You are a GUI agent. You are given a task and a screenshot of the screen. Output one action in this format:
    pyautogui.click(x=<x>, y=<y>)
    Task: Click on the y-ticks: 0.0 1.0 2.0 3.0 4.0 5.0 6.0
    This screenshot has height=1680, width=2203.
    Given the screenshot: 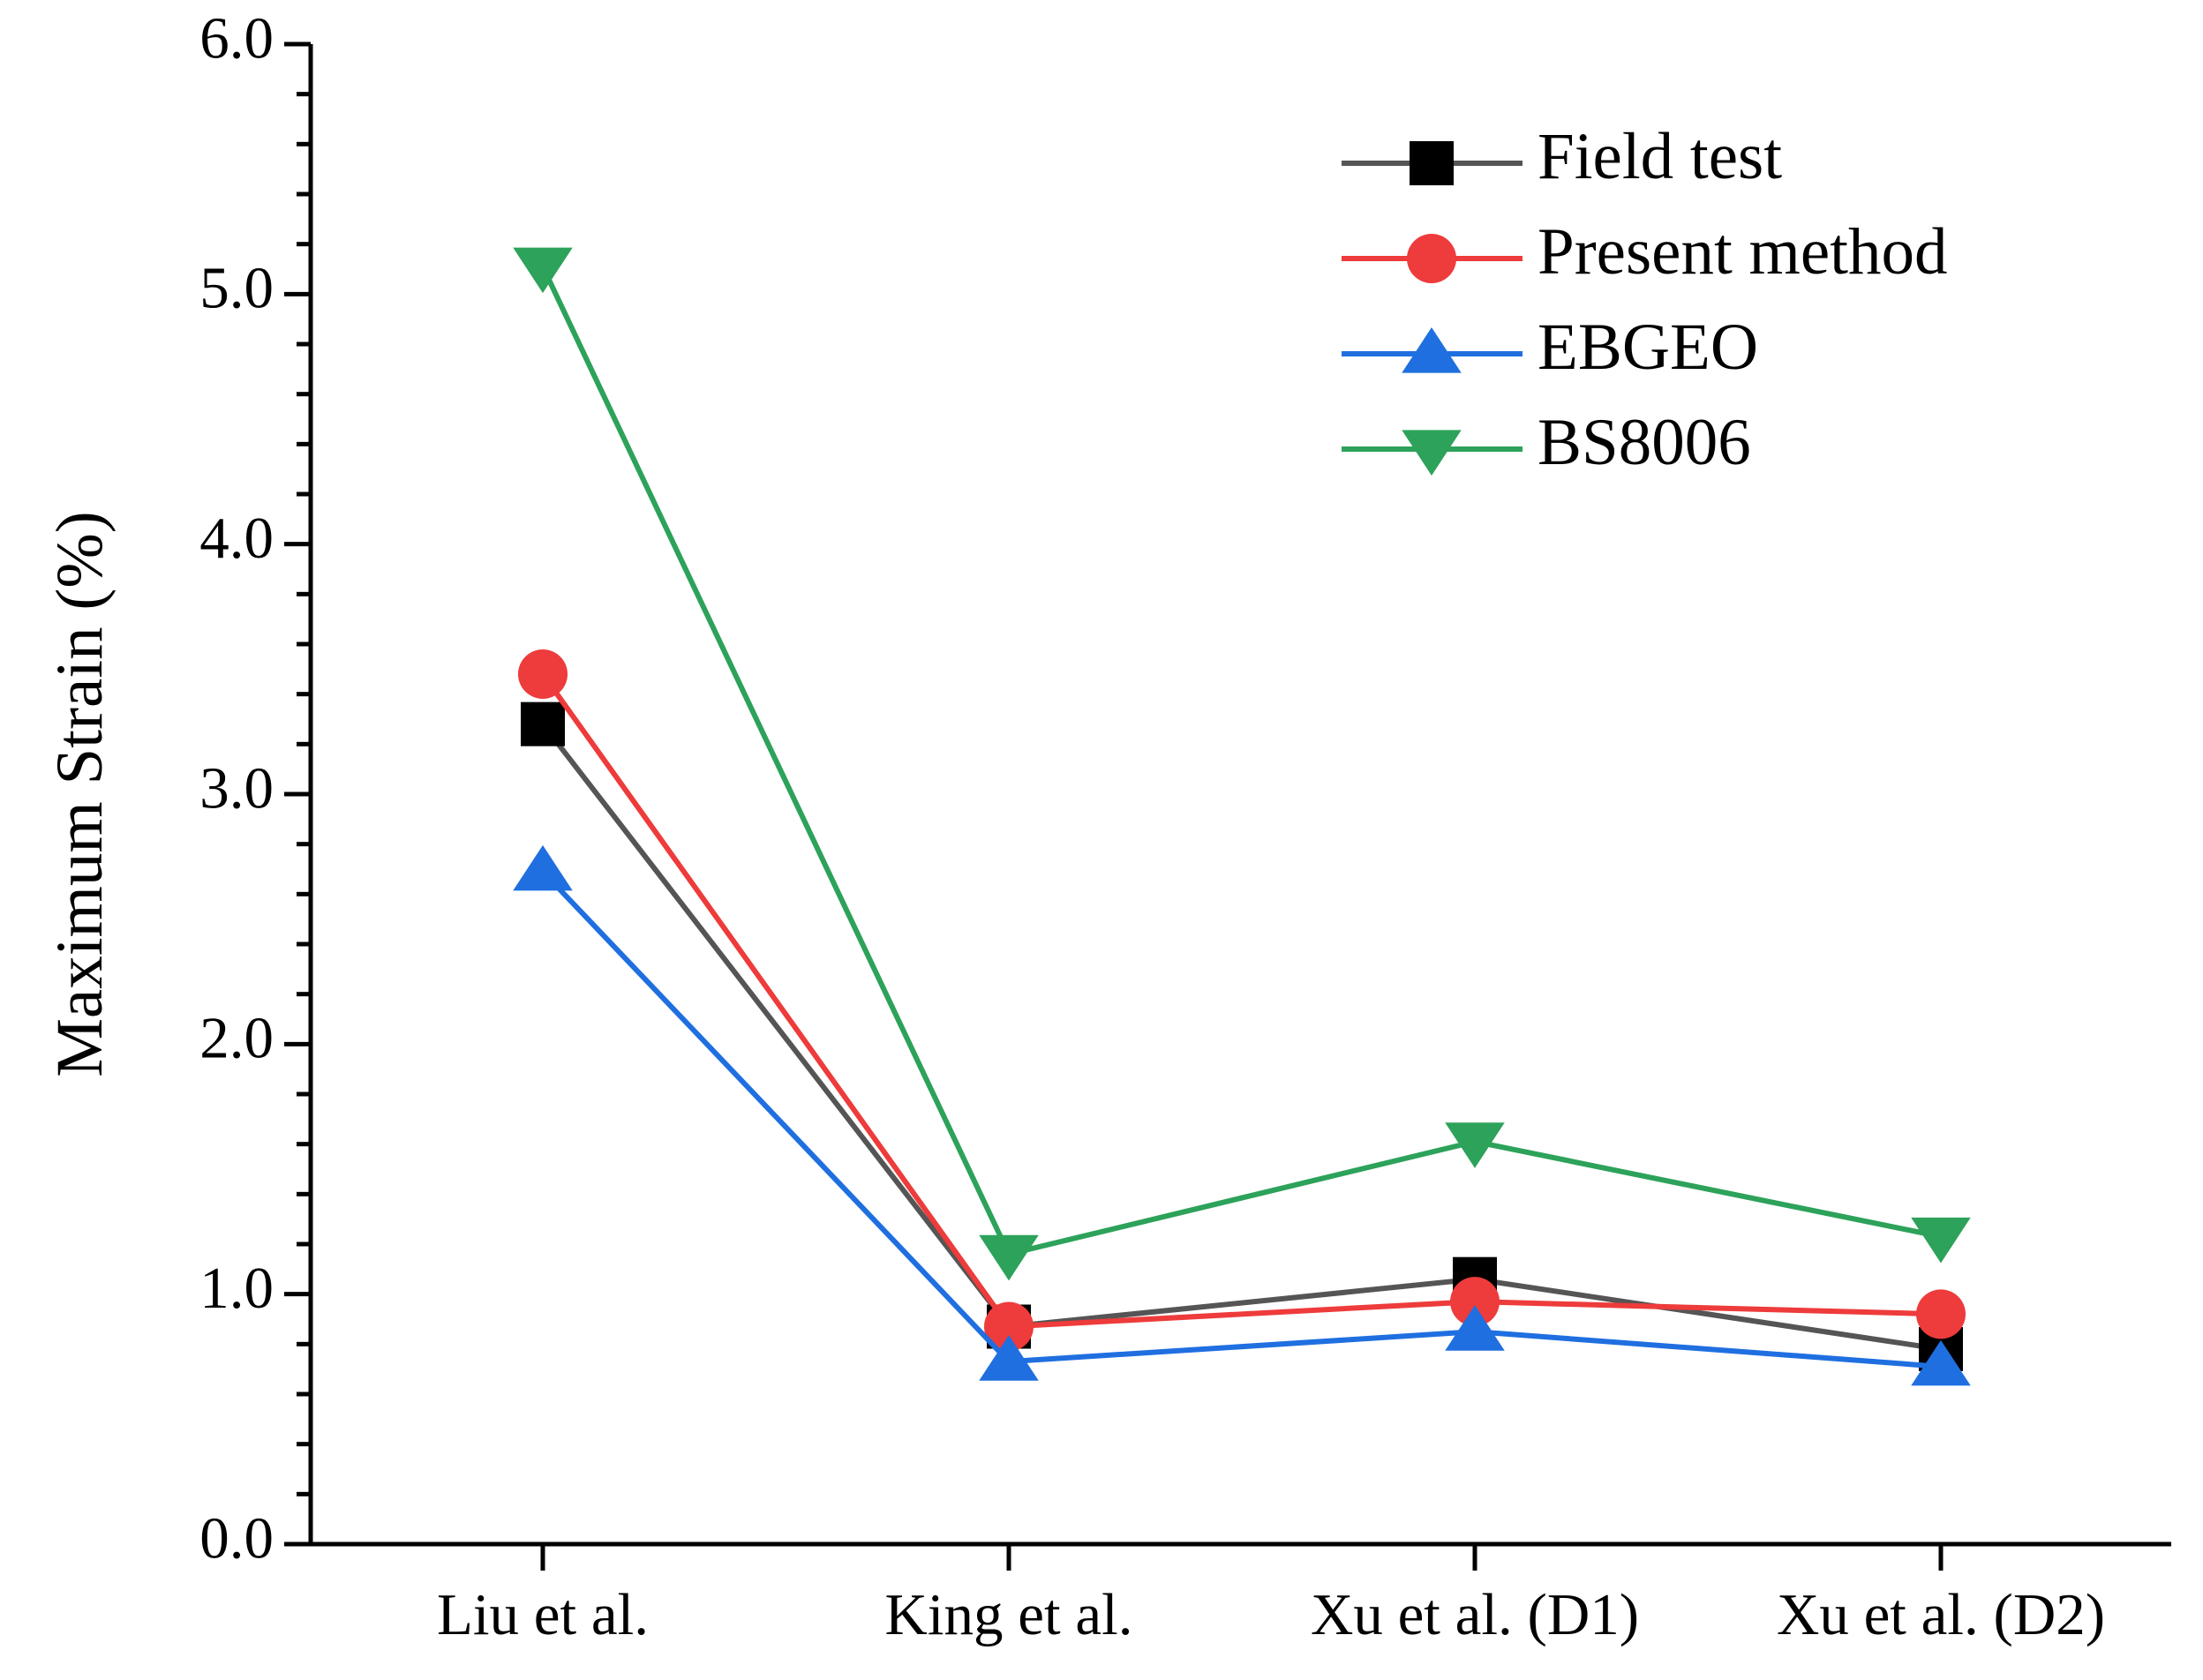 What is the action you would take?
    pyautogui.click(x=255, y=788)
    